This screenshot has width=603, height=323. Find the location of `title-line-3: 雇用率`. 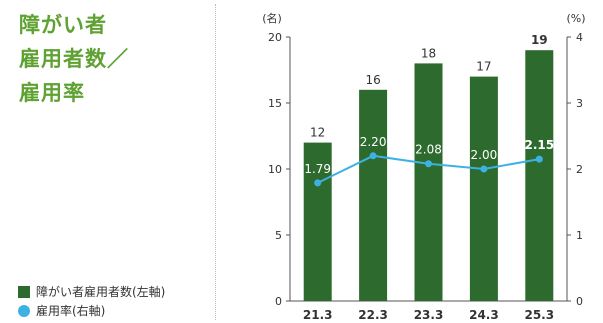

title-line-3: 雇用率 is located at coordinates (52, 93).